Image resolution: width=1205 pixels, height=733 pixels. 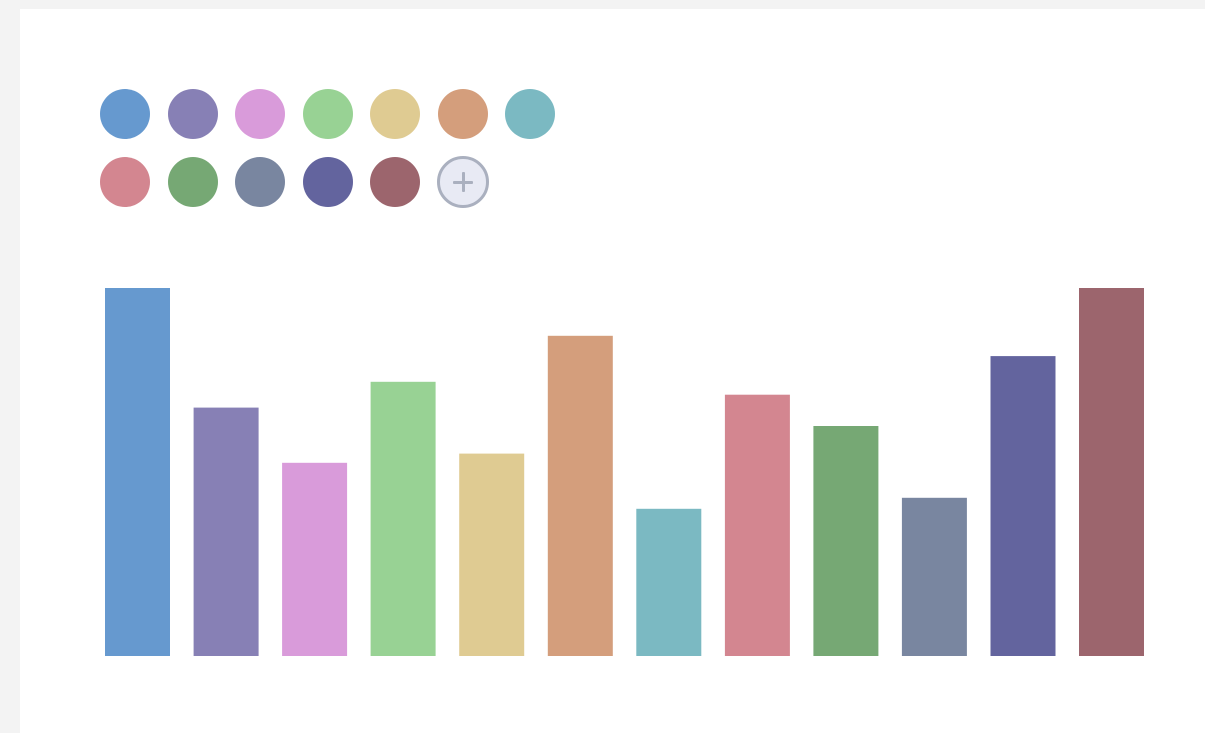 I want to click on color-palette, so click(x=335, y=154).